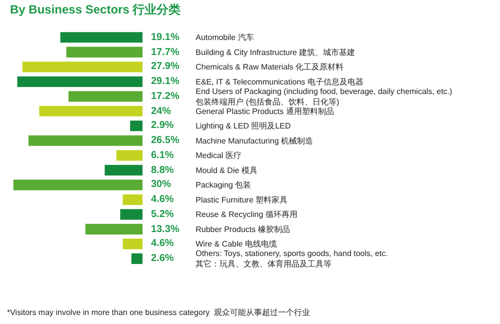 The width and height of the screenshot is (500, 324). I want to click on y-tick-label: Chemicals & Raw Materials 化工及原材料, so click(270, 67).